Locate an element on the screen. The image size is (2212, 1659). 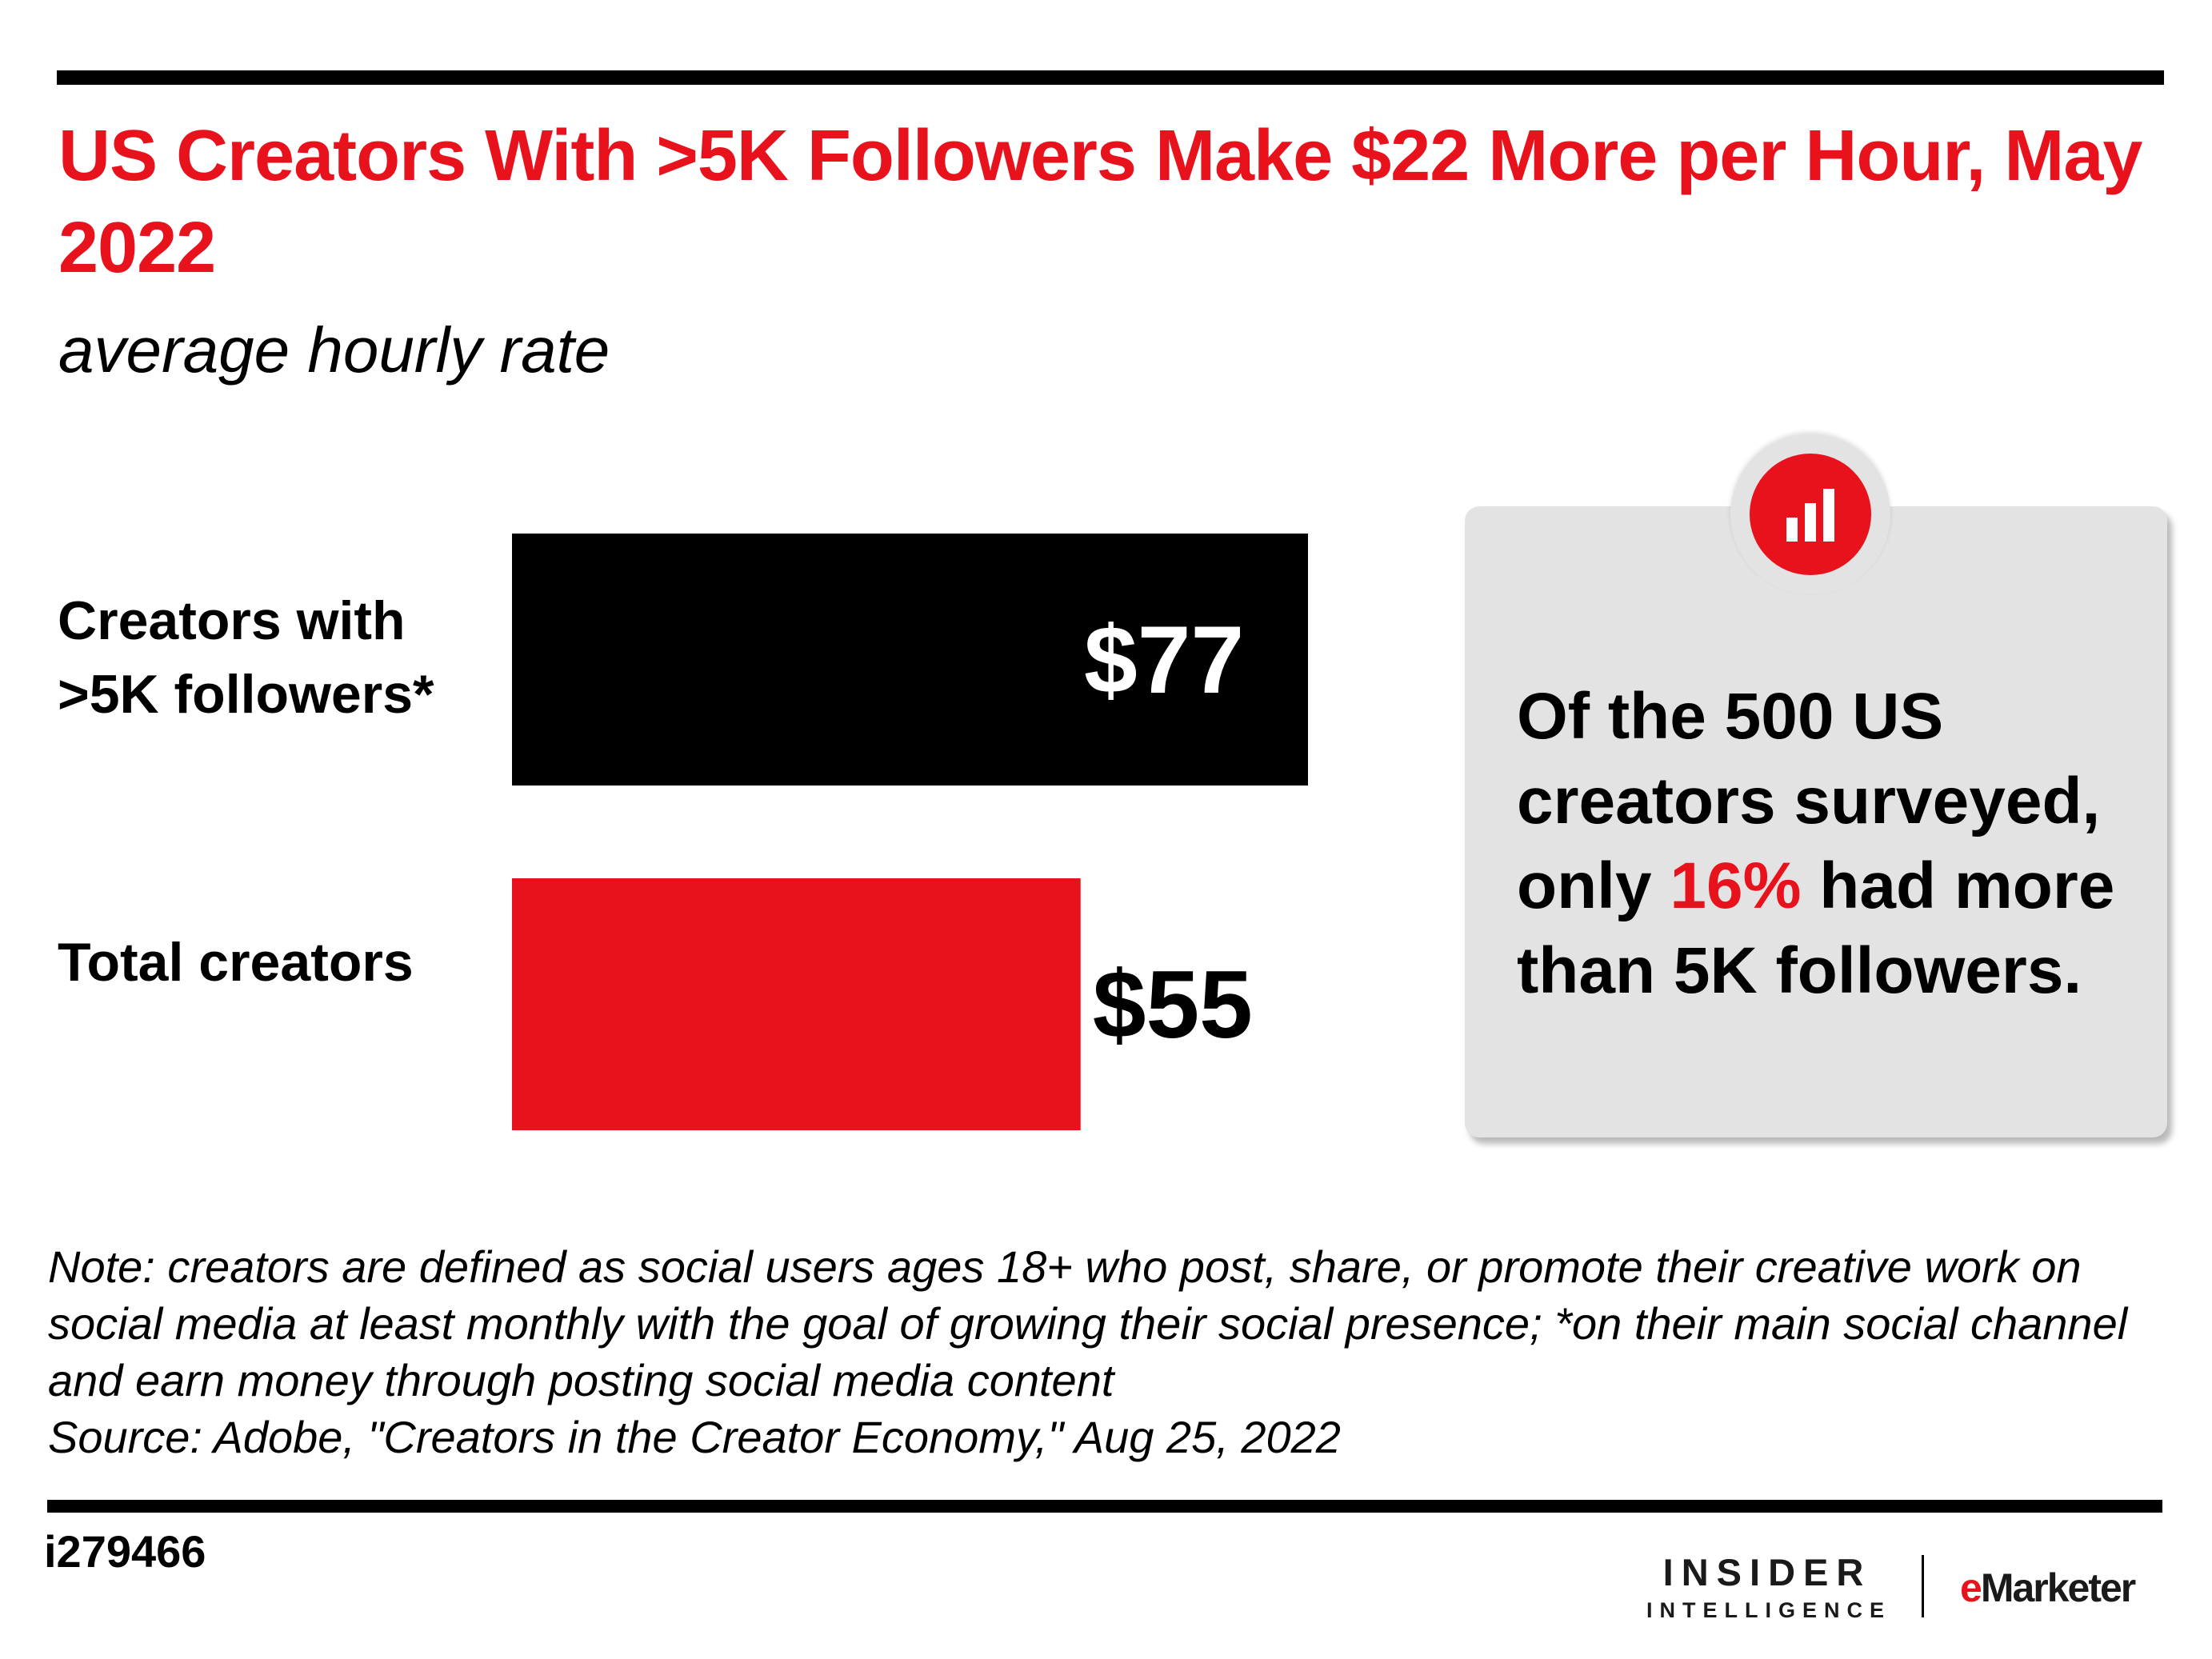
chart-id: i279466 is located at coordinates (125, 1551).